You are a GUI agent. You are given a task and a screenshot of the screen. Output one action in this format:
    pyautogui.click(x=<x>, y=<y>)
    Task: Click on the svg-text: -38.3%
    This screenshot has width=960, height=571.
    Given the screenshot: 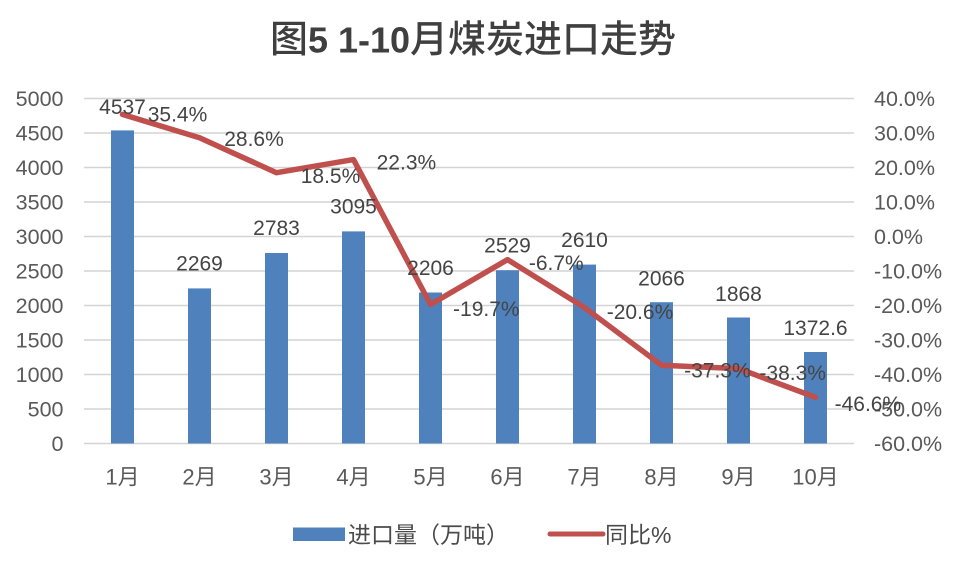 What is the action you would take?
    pyautogui.click(x=792, y=373)
    